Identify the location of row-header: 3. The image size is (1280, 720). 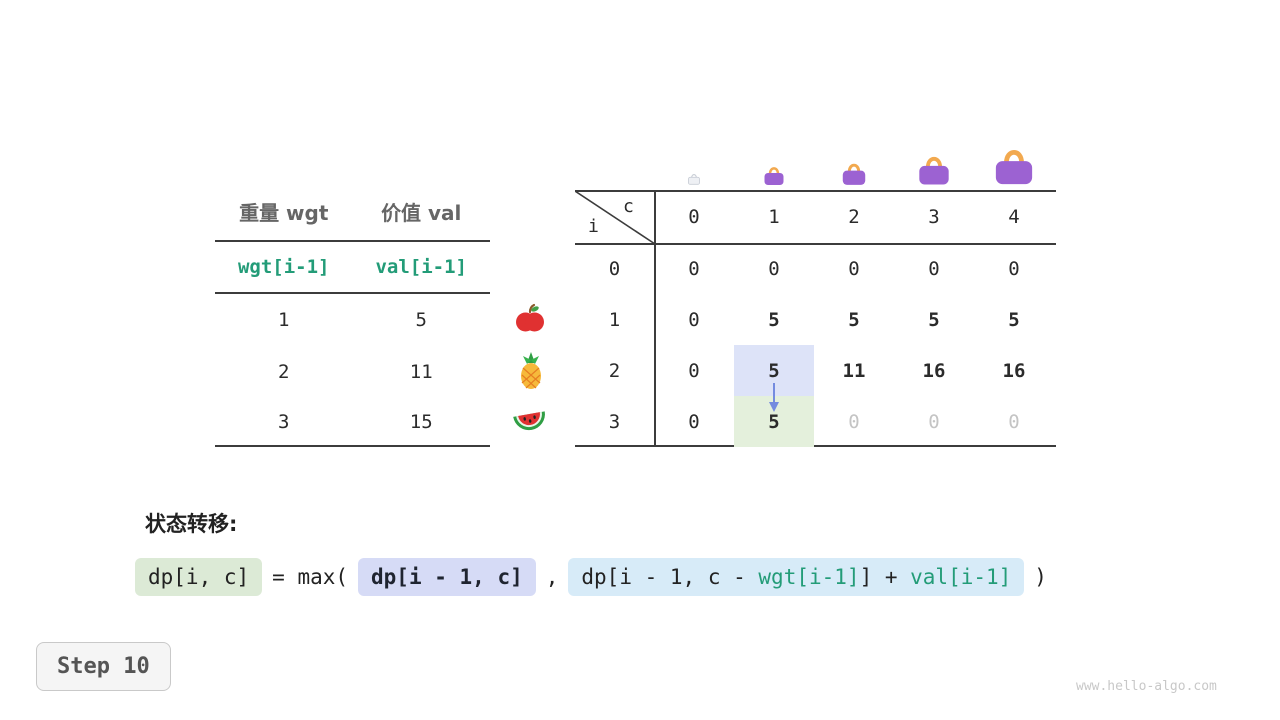
(614, 421).